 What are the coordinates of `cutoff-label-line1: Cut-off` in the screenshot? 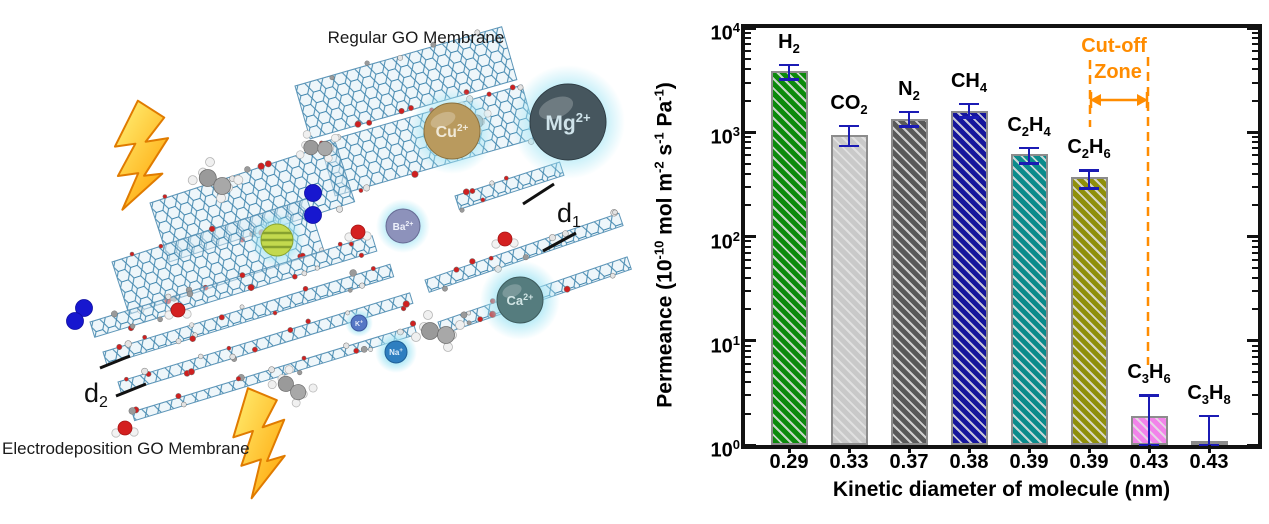 It's located at (1114, 46).